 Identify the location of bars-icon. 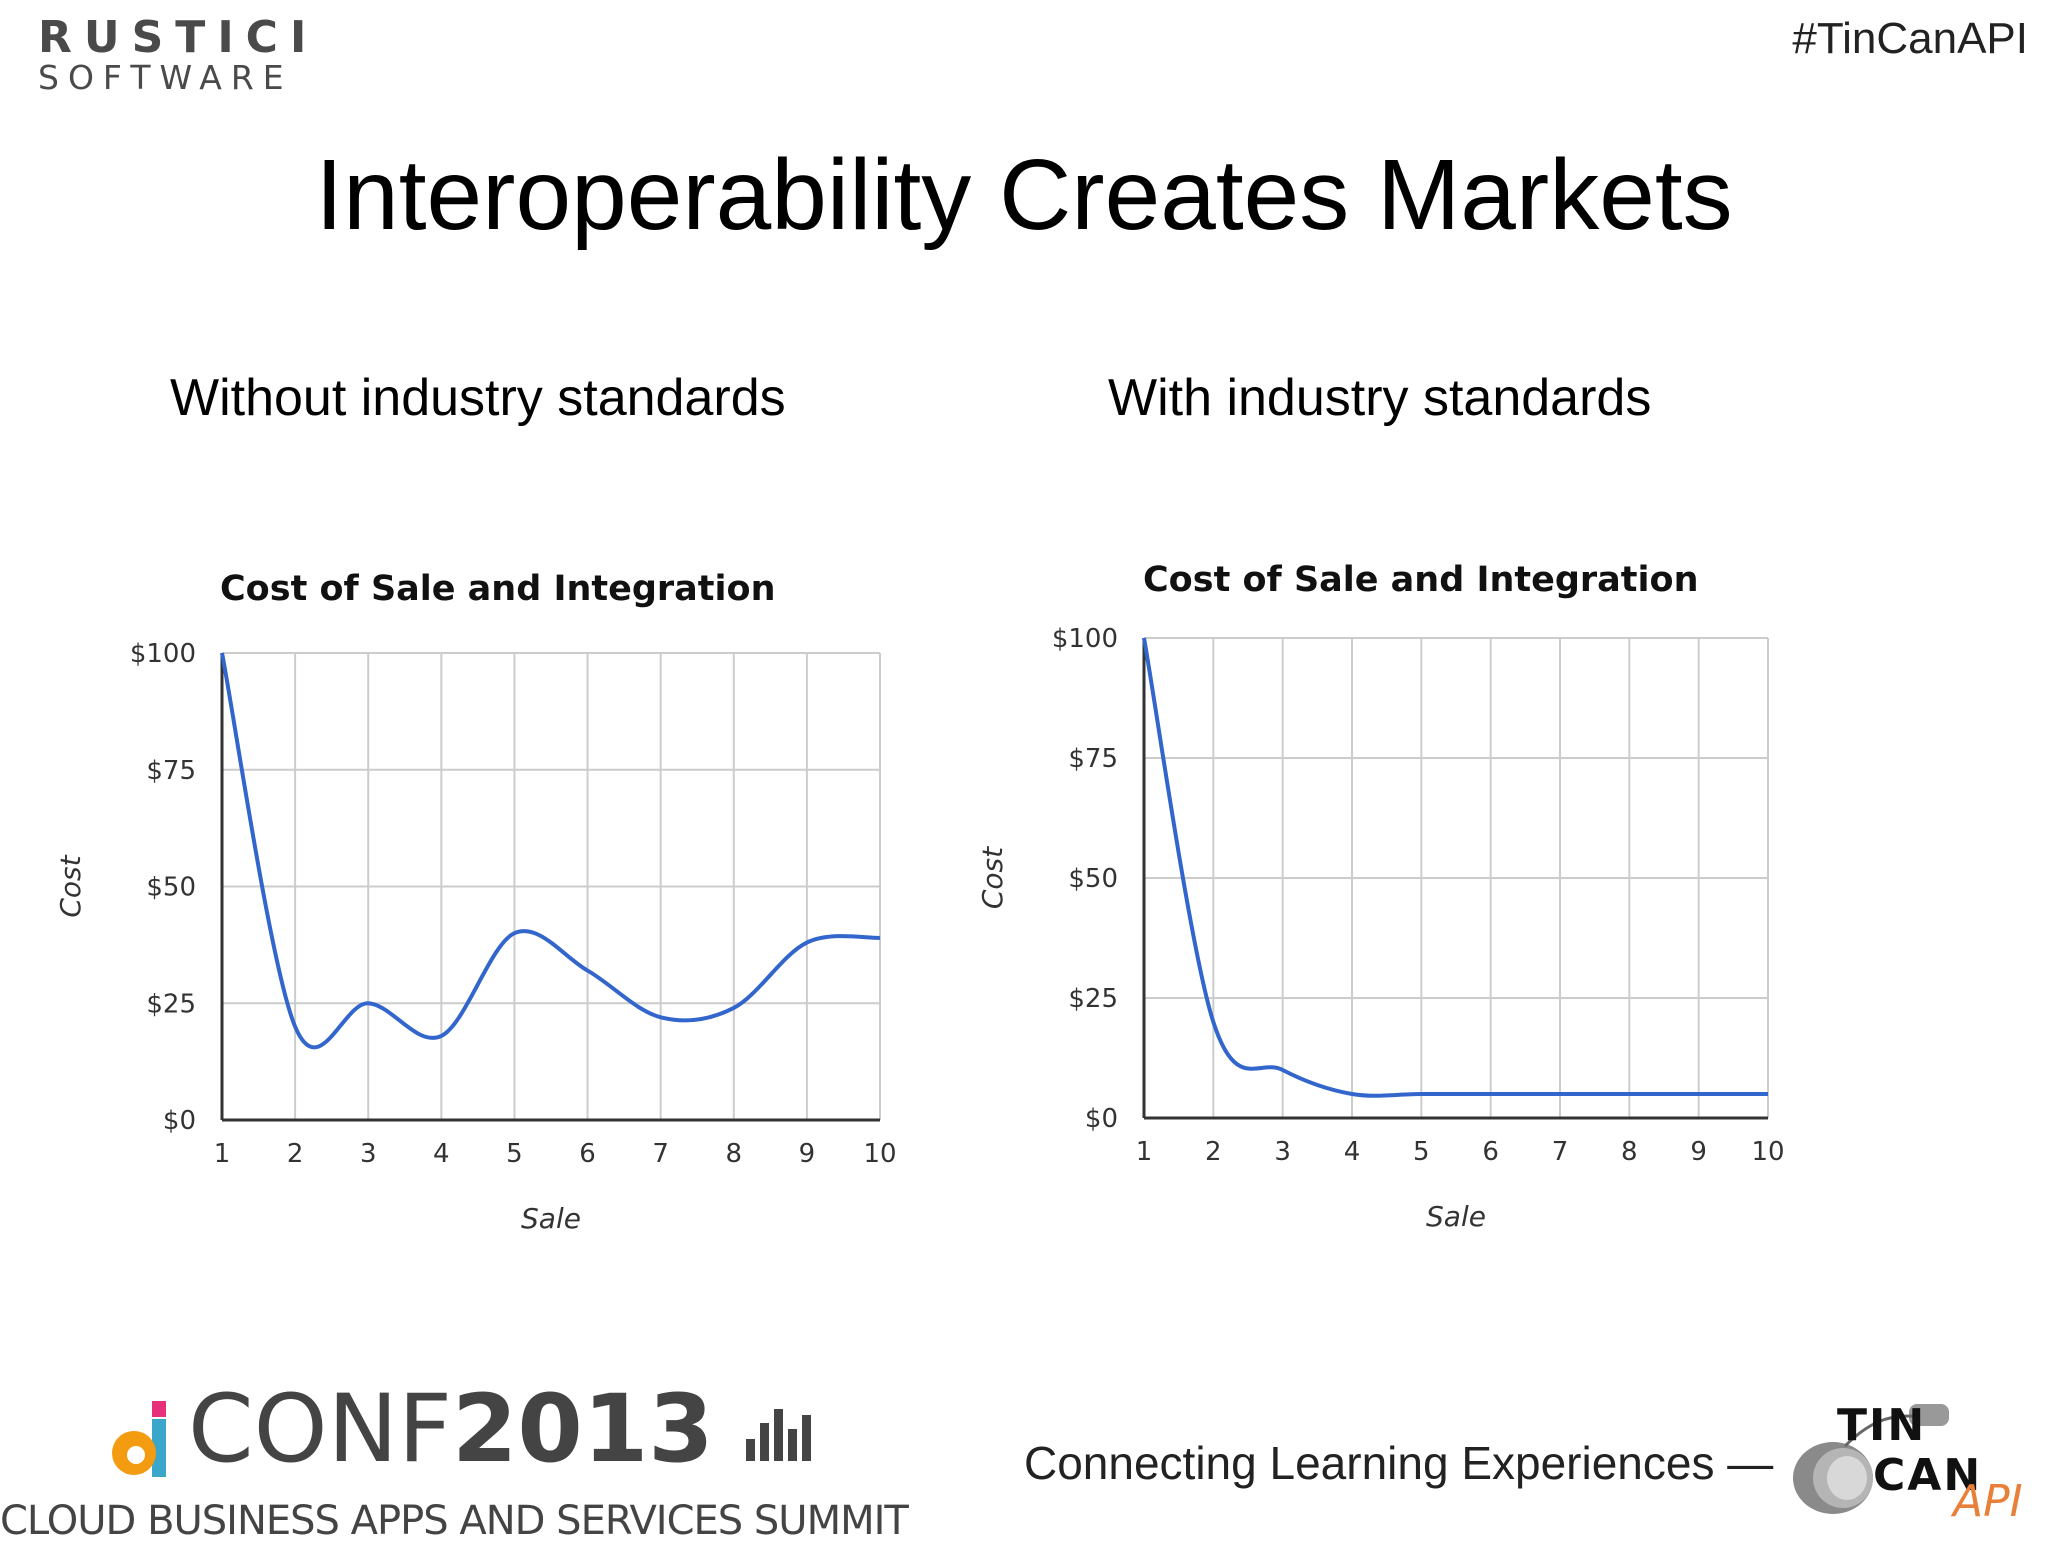
(781, 1420).